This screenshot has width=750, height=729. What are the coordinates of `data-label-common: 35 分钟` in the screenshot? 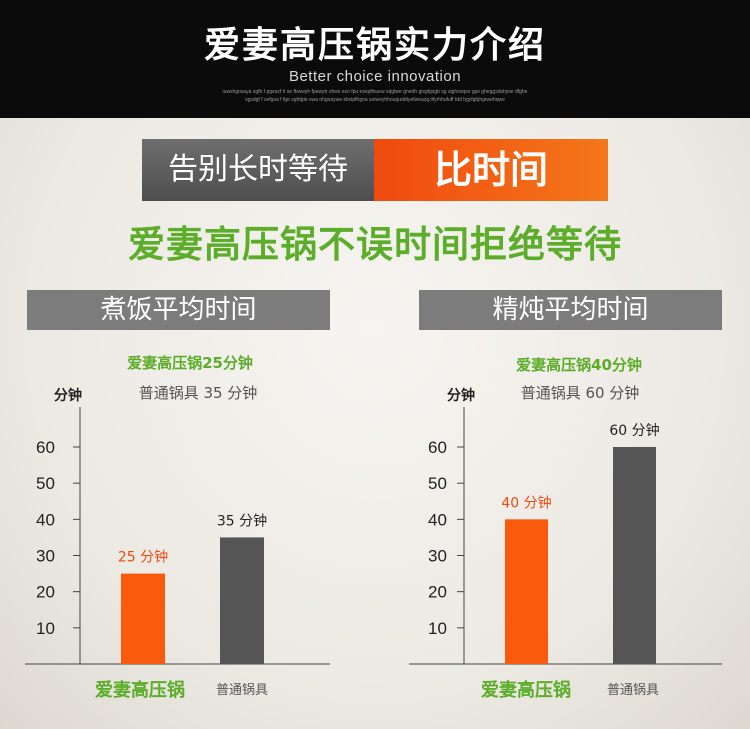 It's located at (242, 520).